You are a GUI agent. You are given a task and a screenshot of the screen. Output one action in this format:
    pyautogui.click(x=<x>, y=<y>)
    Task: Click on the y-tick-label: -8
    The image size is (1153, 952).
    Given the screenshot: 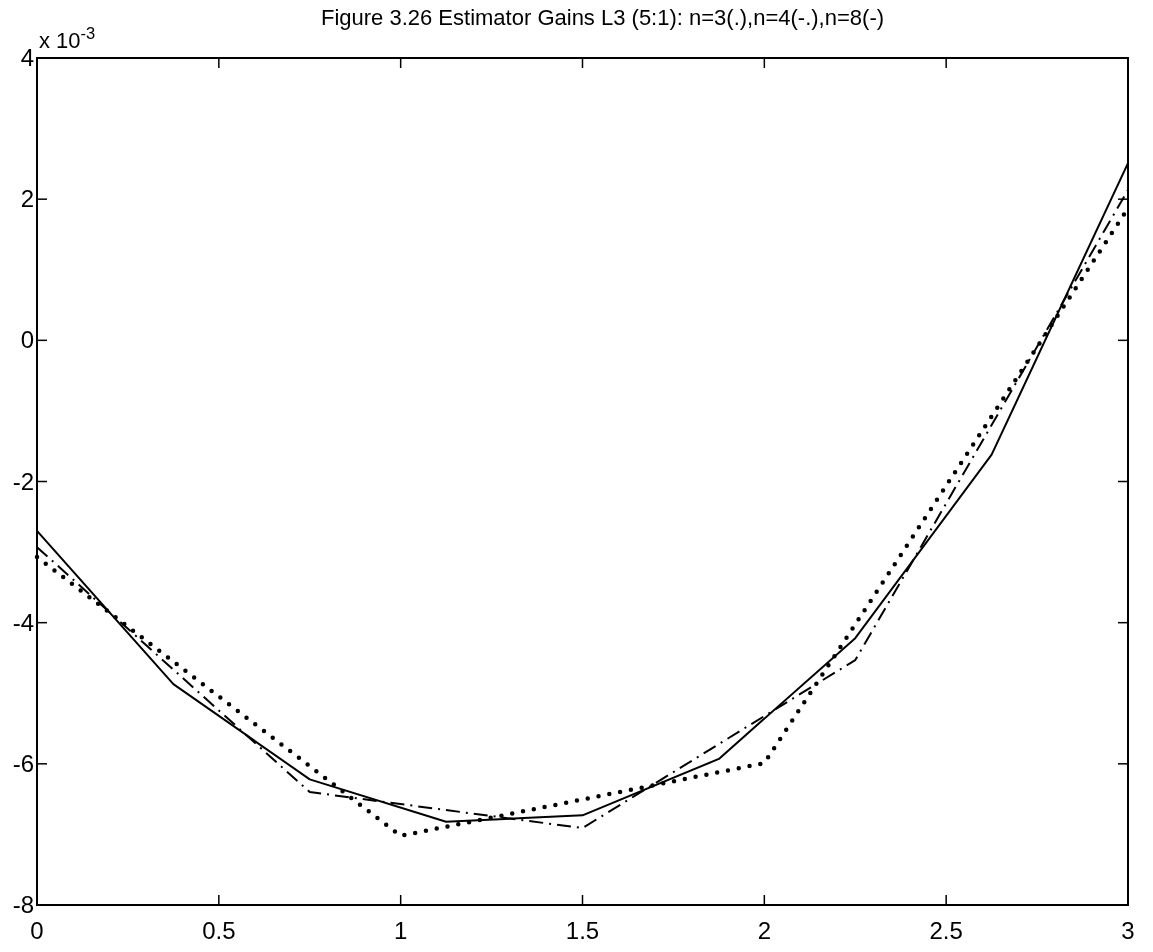 What is the action you would take?
    pyautogui.click(x=23, y=904)
    